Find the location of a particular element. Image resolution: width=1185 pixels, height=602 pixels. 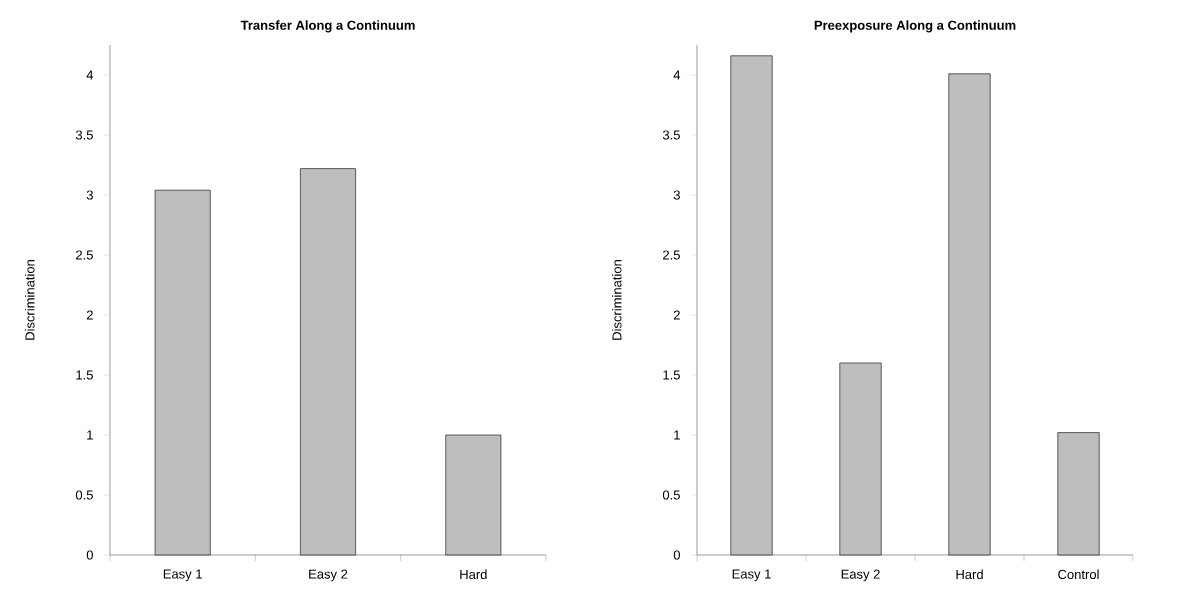

chart-title: Preexposure Along a Continuum is located at coordinates (915, 26).